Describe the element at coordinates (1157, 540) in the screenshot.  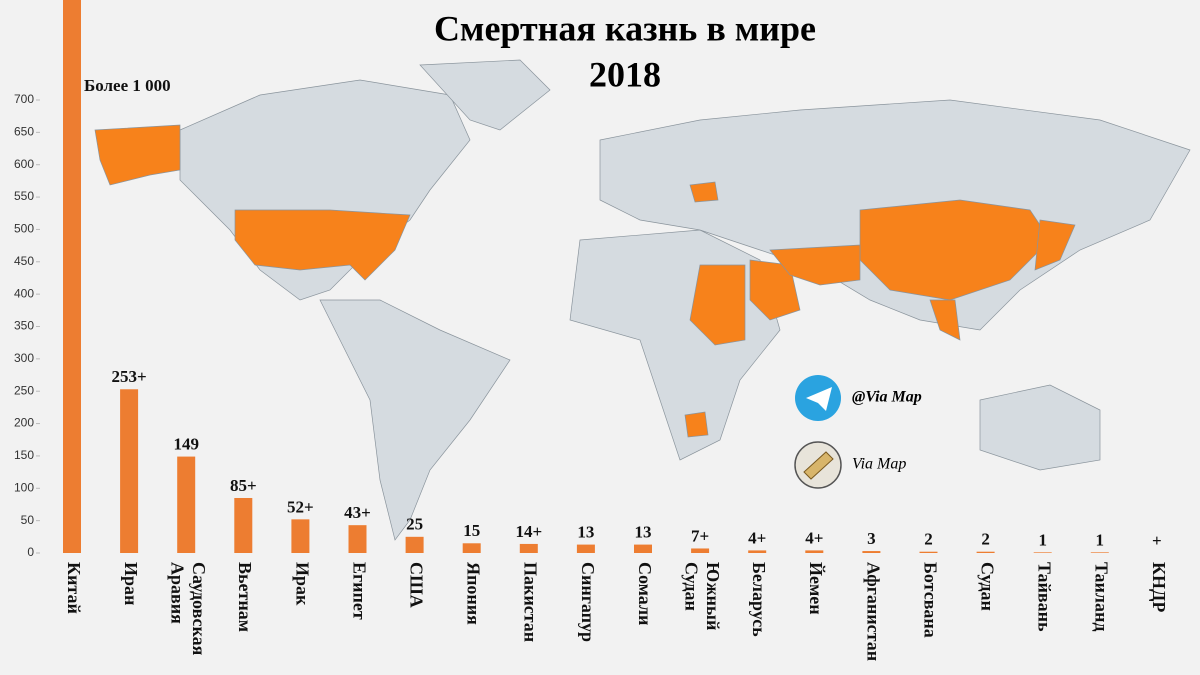
I see `value-label: +` at that location.